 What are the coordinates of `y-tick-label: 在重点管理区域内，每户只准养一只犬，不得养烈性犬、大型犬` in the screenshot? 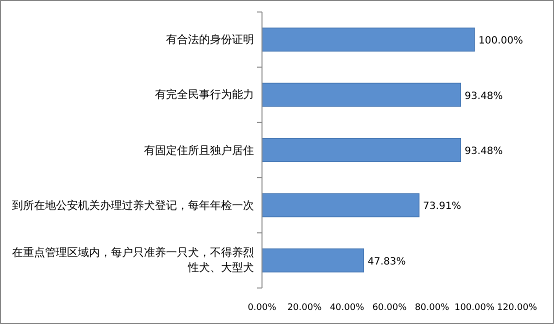 It's located at (133, 260).